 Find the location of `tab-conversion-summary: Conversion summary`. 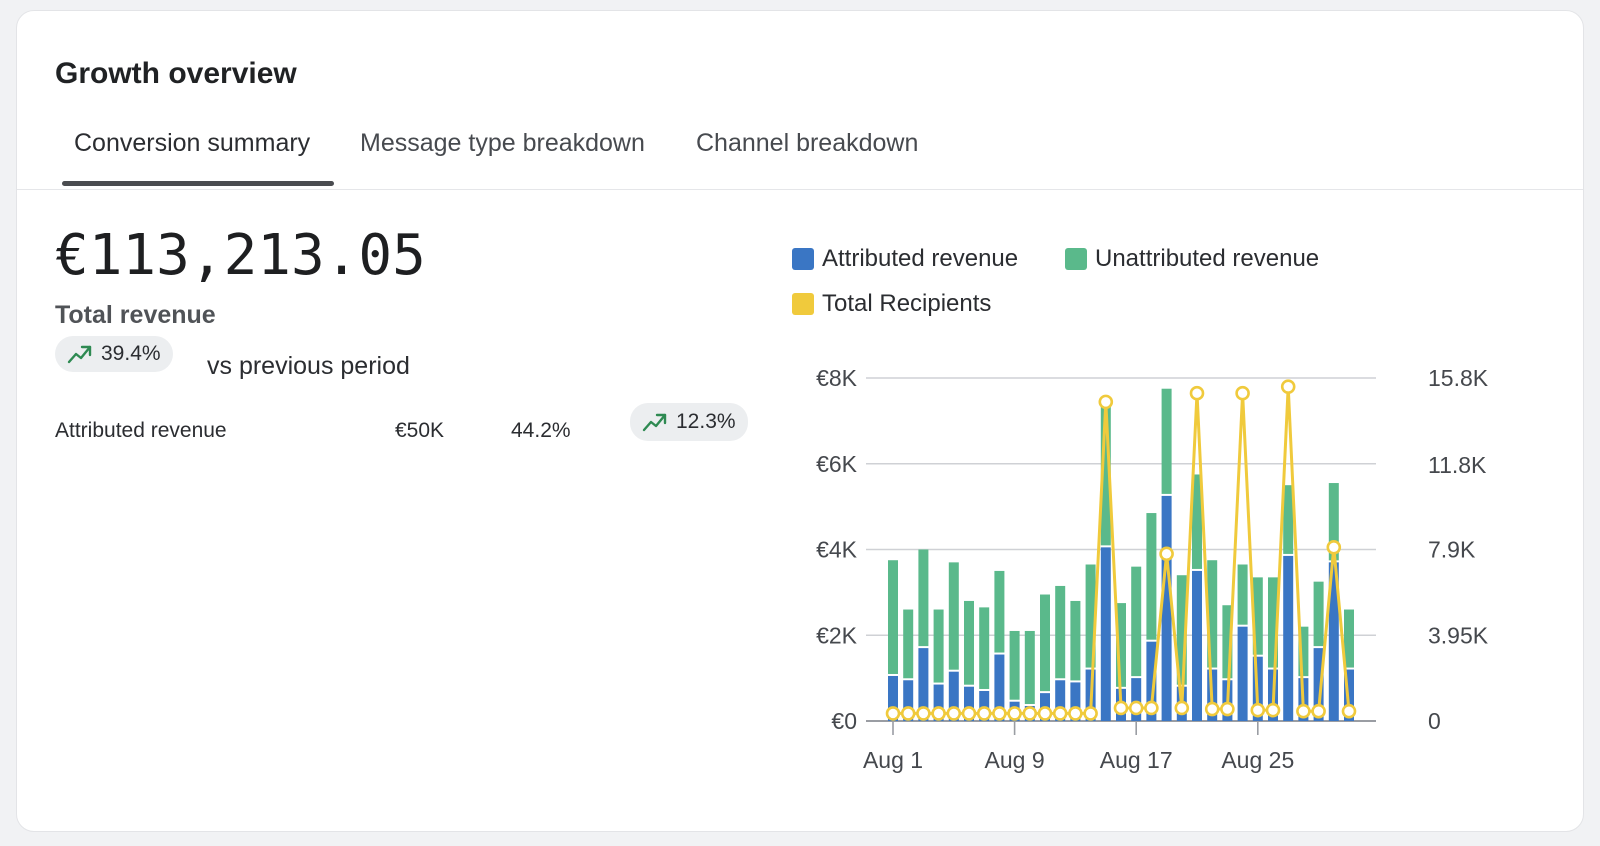

tab-conversion-summary: Conversion summary is located at coordinates (192, 143).